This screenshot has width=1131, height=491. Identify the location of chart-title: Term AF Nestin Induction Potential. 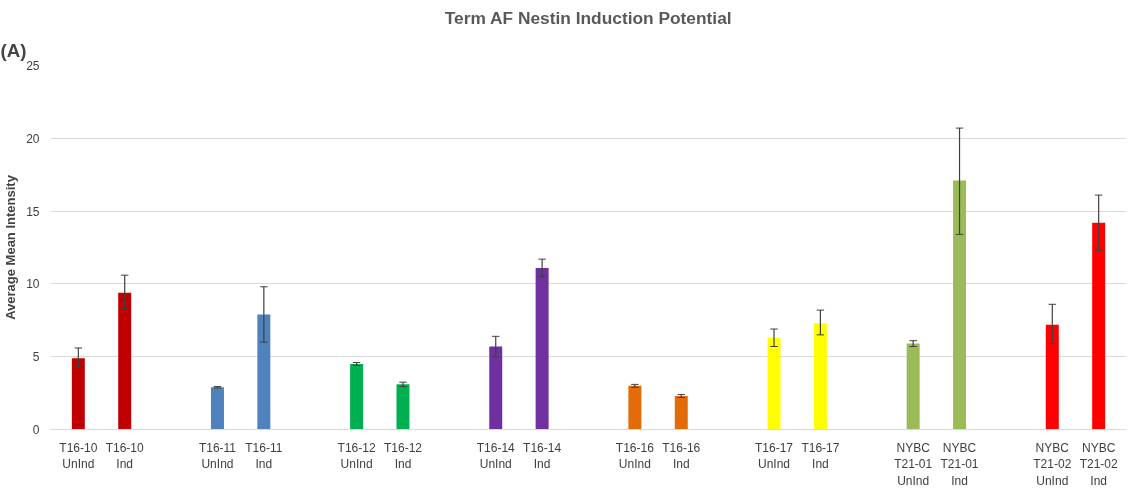
(588, 17).